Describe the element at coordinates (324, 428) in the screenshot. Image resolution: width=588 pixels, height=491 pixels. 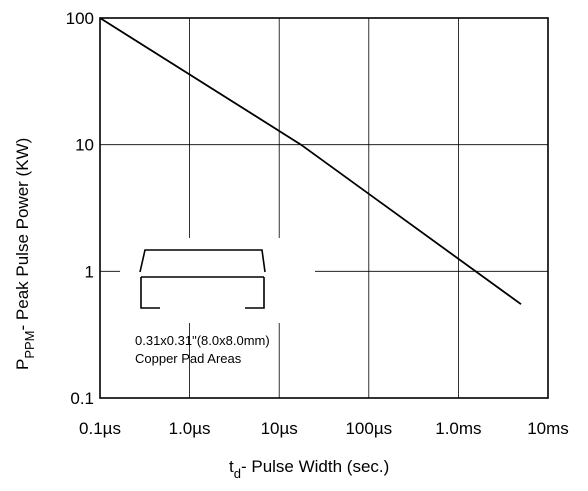
I see `x-tick-labels: 0.1µs 1.0µs 10µs 100µs 1.0ms 10ms` at that location.